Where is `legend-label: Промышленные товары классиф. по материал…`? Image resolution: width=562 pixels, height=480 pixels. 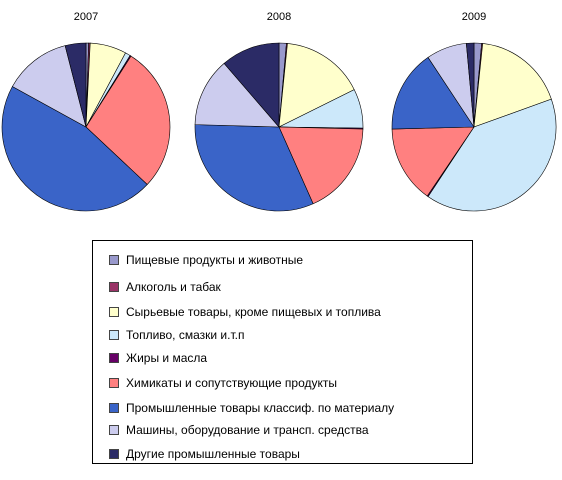
legend-label: Промышленные товары классиф. по материал… is located at coordinates (260, 408).